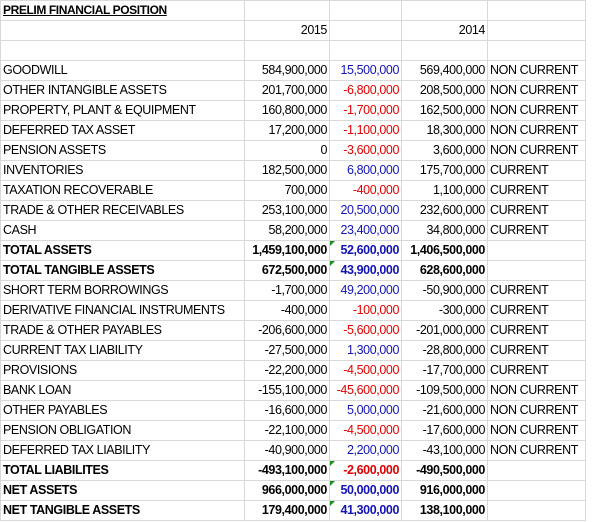 This screenshot has width=601, height=522. Describe the element at coordinates (287, 490) in the screenshot. I see `value-2015: 966,000,000` at that location.